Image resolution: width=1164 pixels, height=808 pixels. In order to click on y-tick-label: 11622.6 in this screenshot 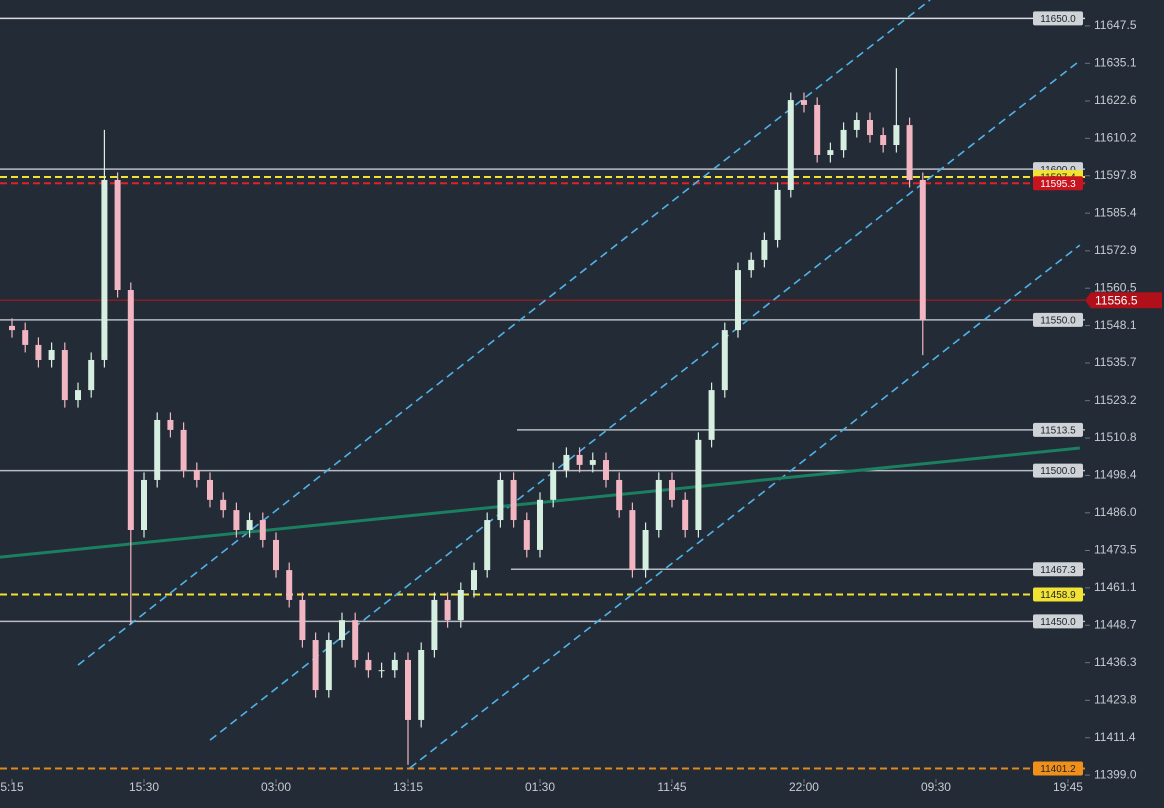, I will do `click(1115, 100)`.